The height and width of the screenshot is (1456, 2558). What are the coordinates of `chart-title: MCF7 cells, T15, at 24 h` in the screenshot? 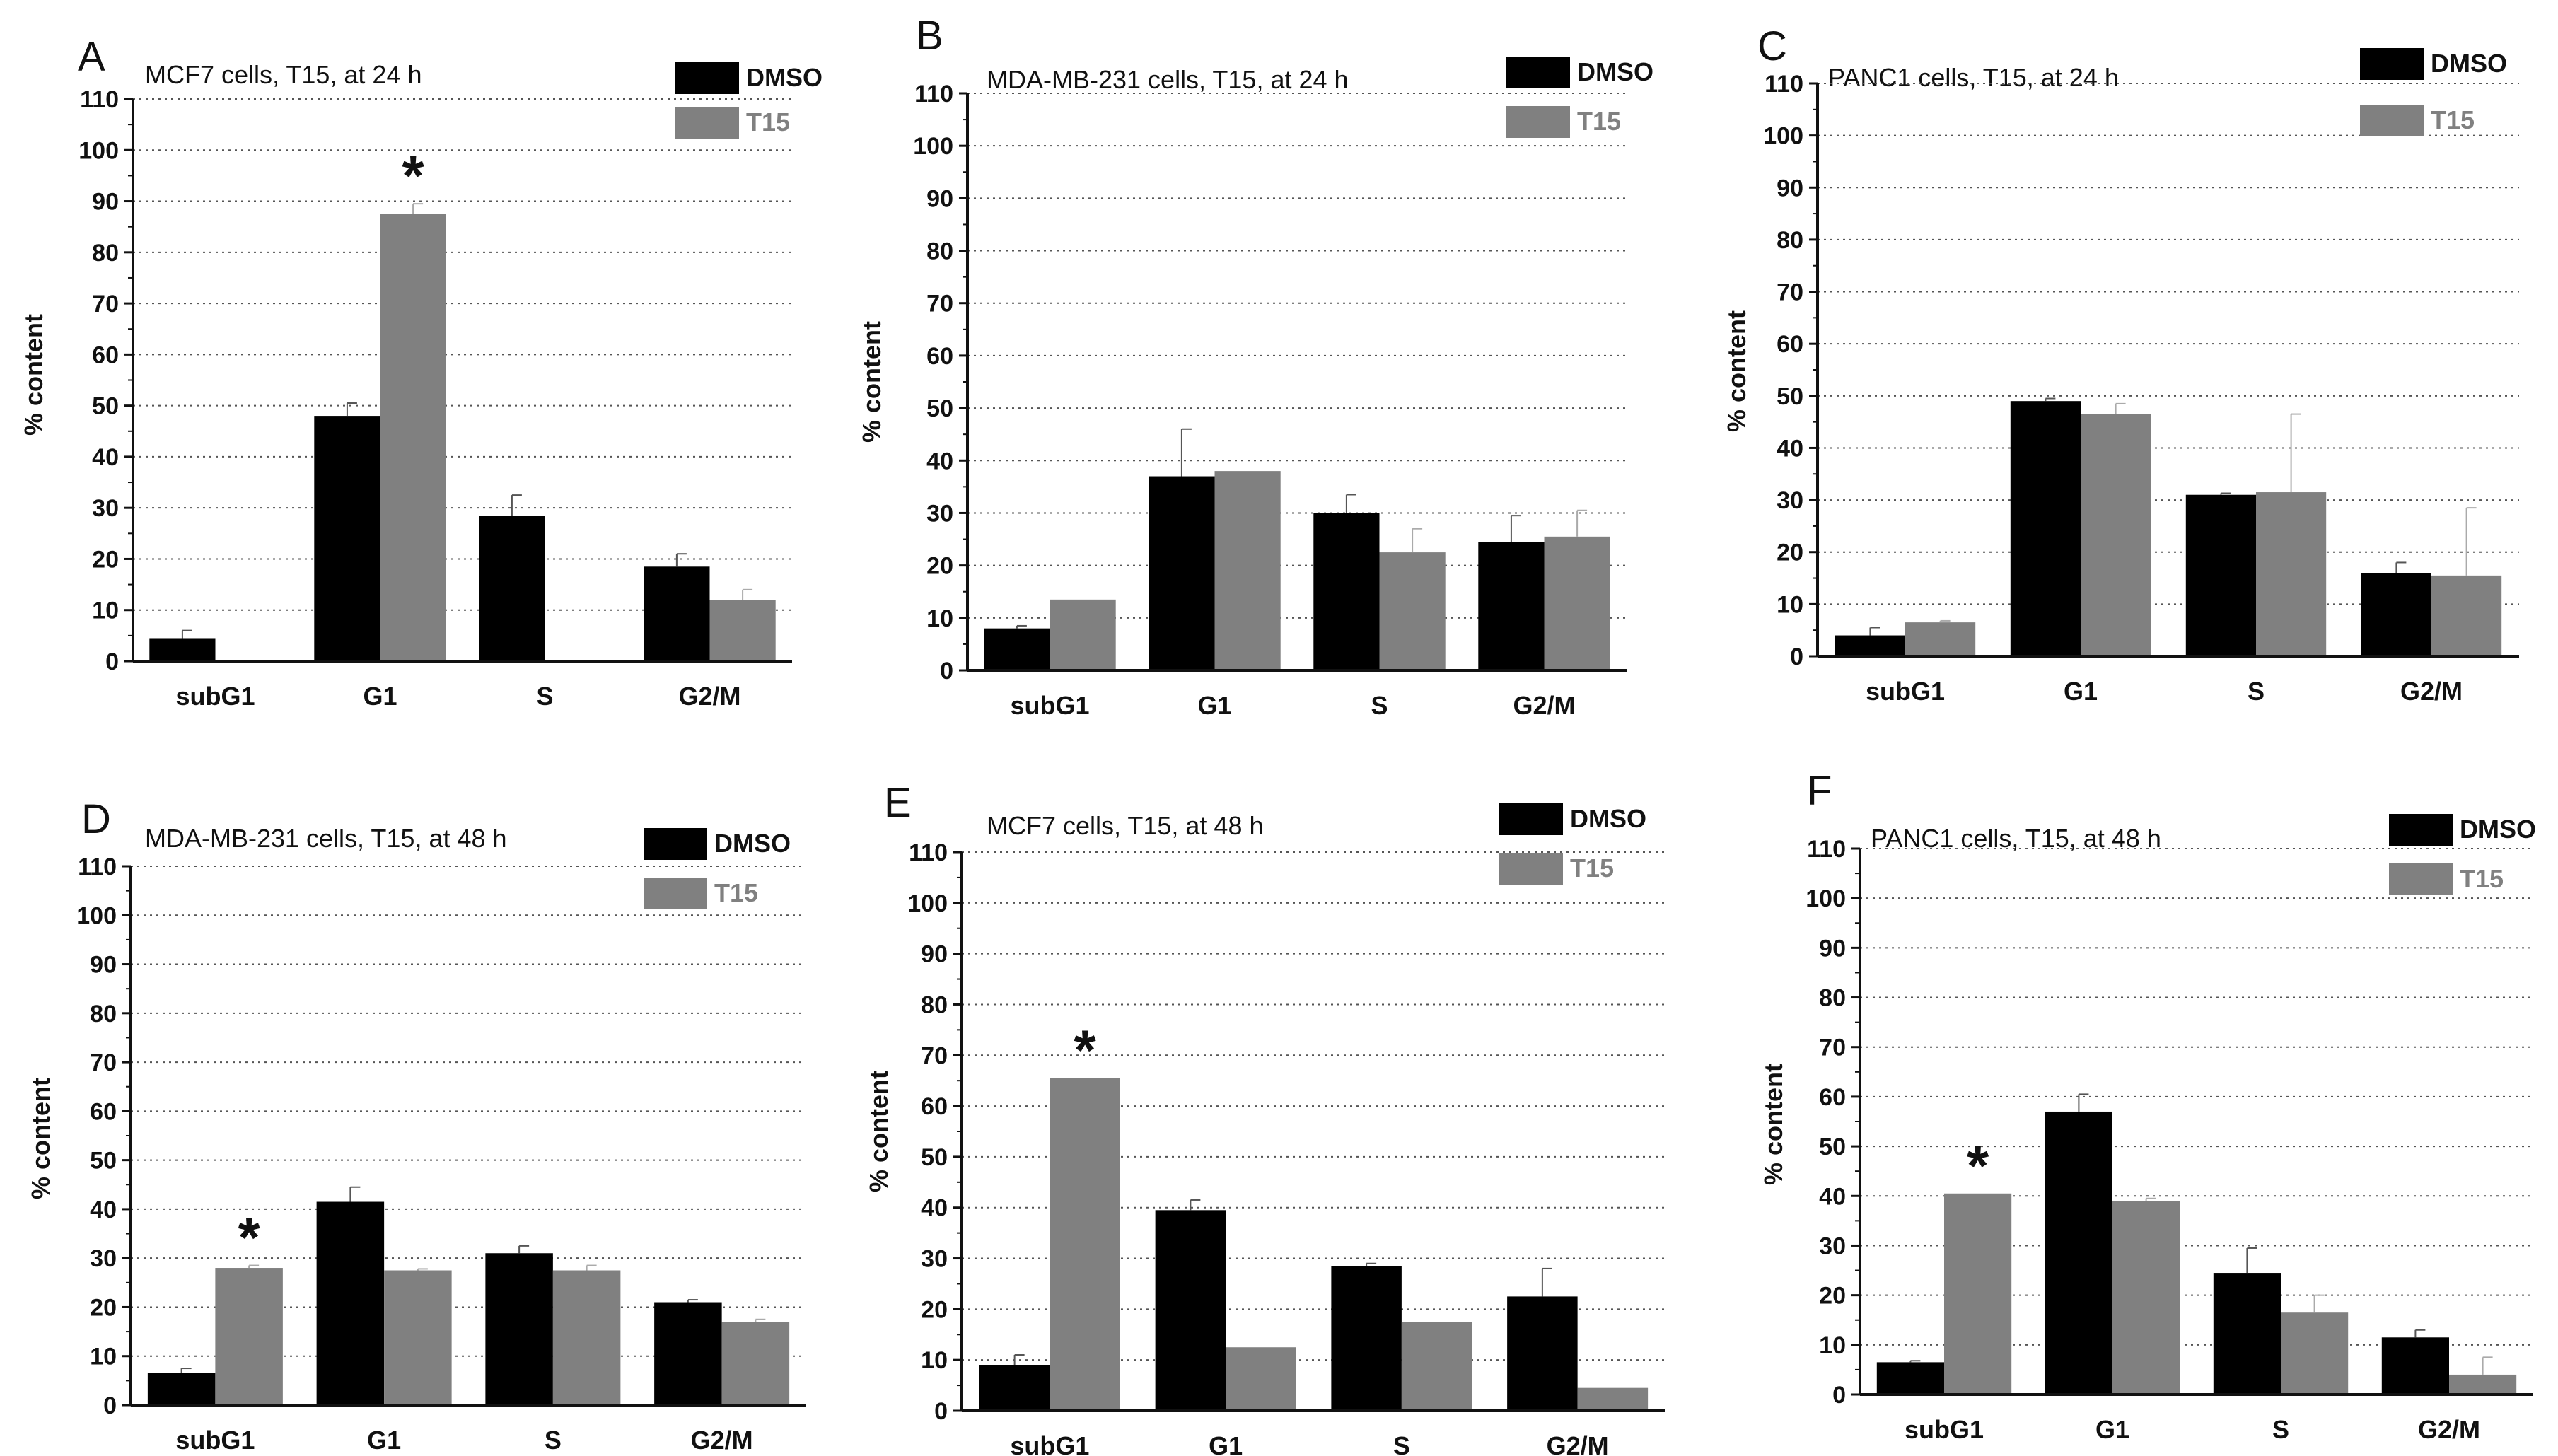 It's located at (283, 75).